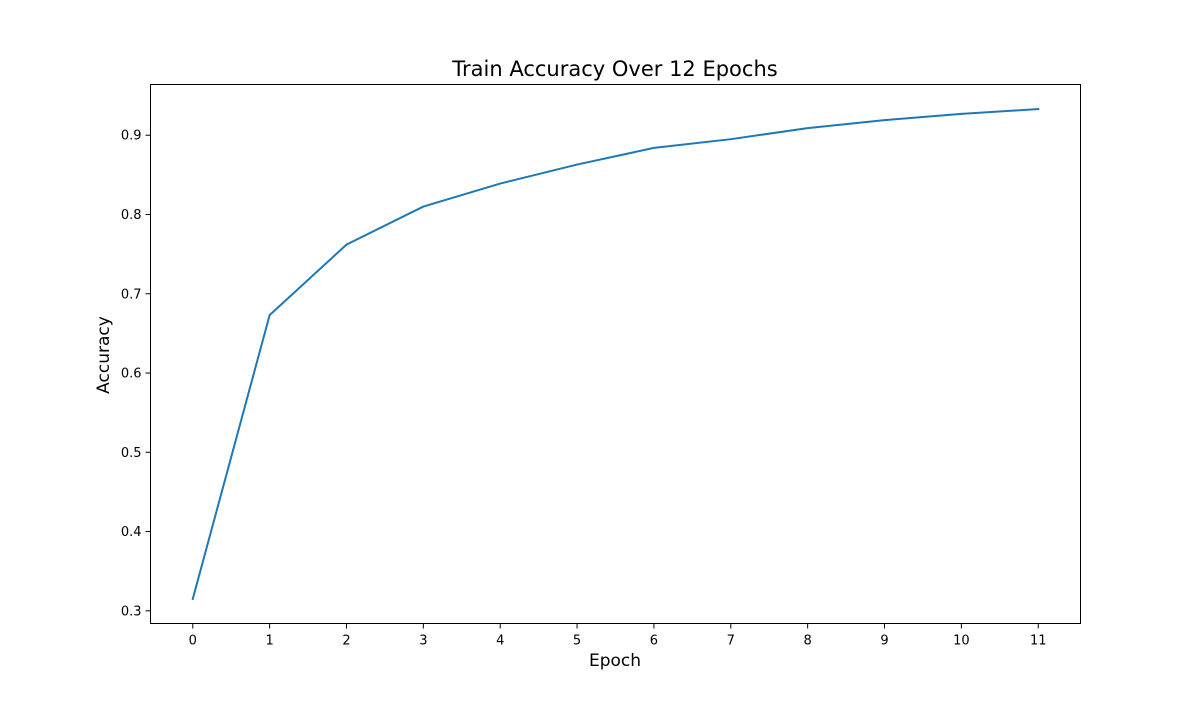  Describe the element at coordinates (654, 641) in the screenshot. I see `x-tick-label: 6` at that location.